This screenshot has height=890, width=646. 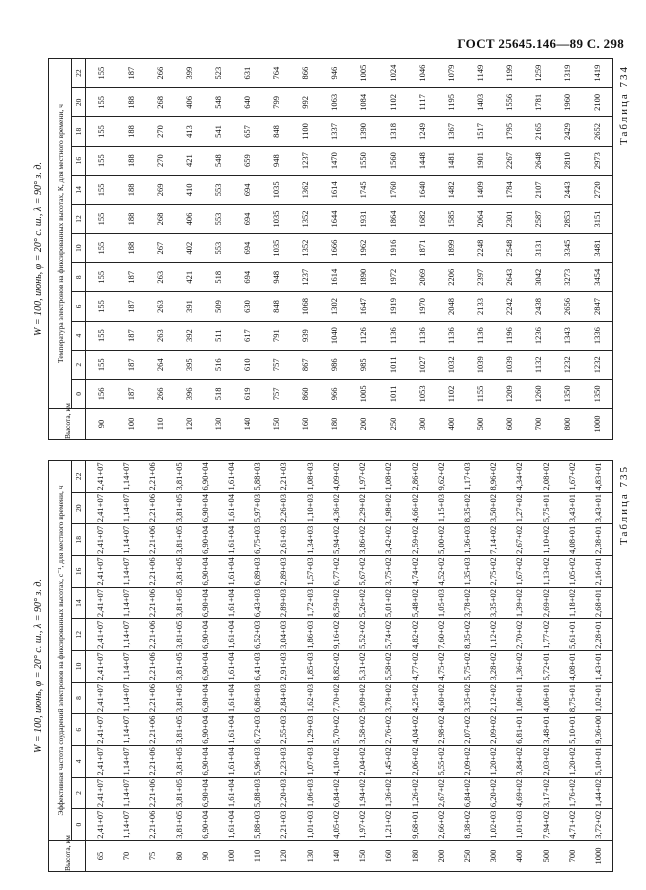 I want to click on time-header: 22, so click(x=78, y=73).